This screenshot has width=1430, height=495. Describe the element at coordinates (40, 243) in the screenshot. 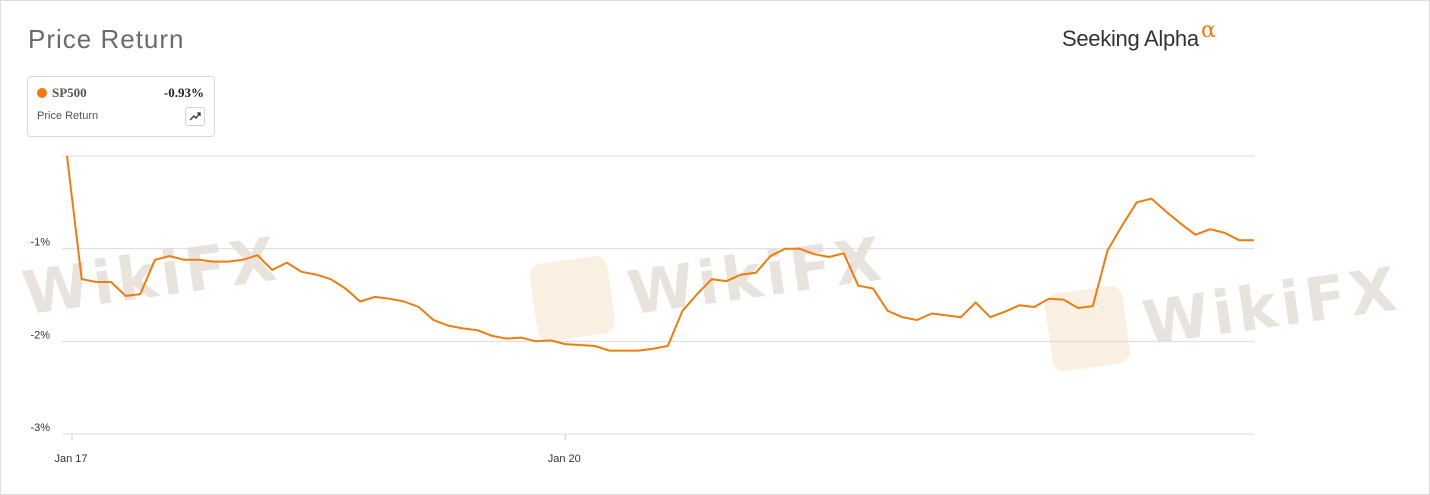

I see `y-tick-label: -1%` at that location.